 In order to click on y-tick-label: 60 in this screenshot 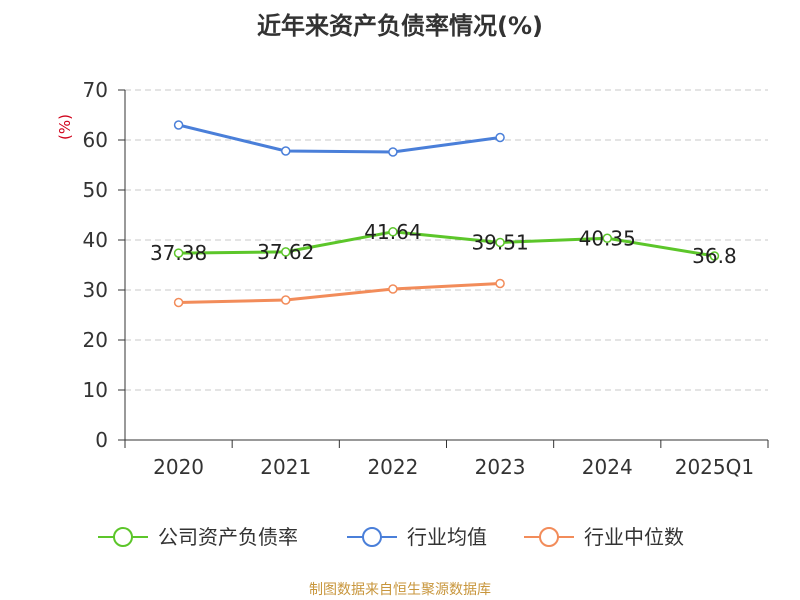, I will do `click(95, 140)`.